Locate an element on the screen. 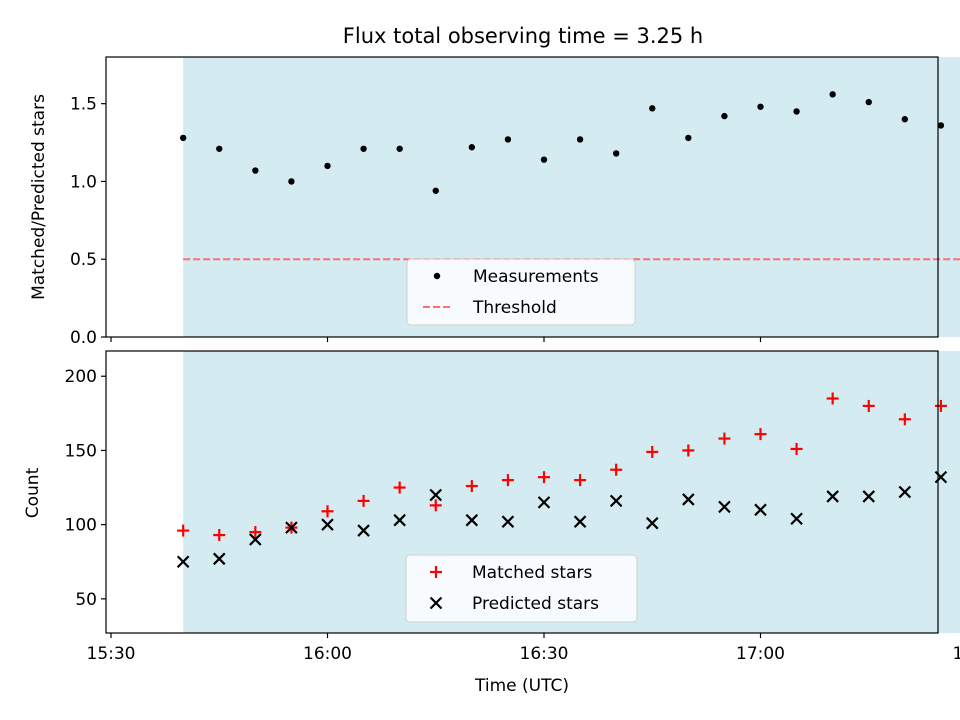 This screenshot has height=720, width=960. legend-label: Predicted stars is located at coordinates (535, 604).